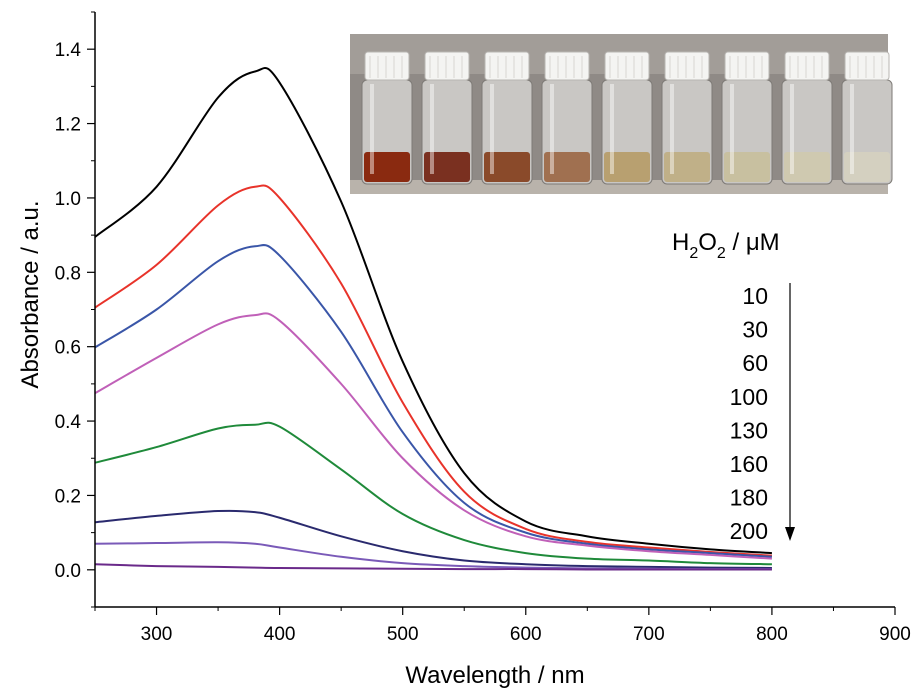 The width and height of the screenshot is (921, 691). What do you see at coordinates (721, 253) in the screenshot?
I see `legend-title-sub2: 2` at bounding box center [721, 253].